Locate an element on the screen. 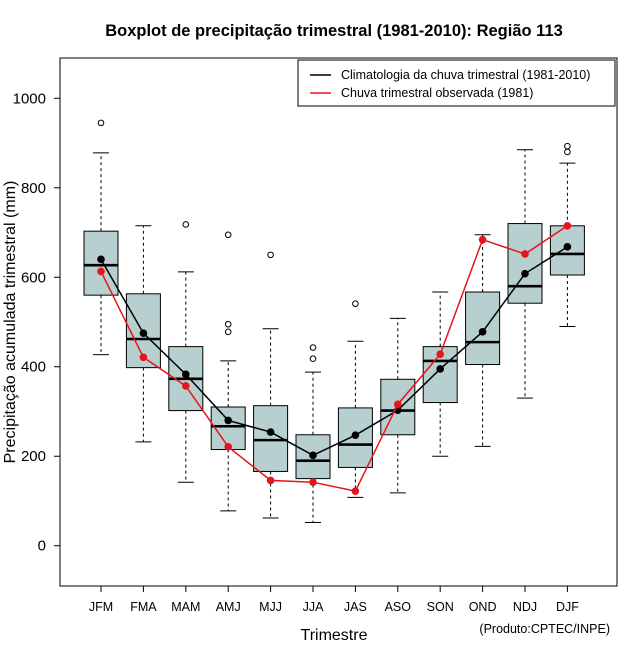  y-tick-label: 0 is located at coordinates (42, 546).